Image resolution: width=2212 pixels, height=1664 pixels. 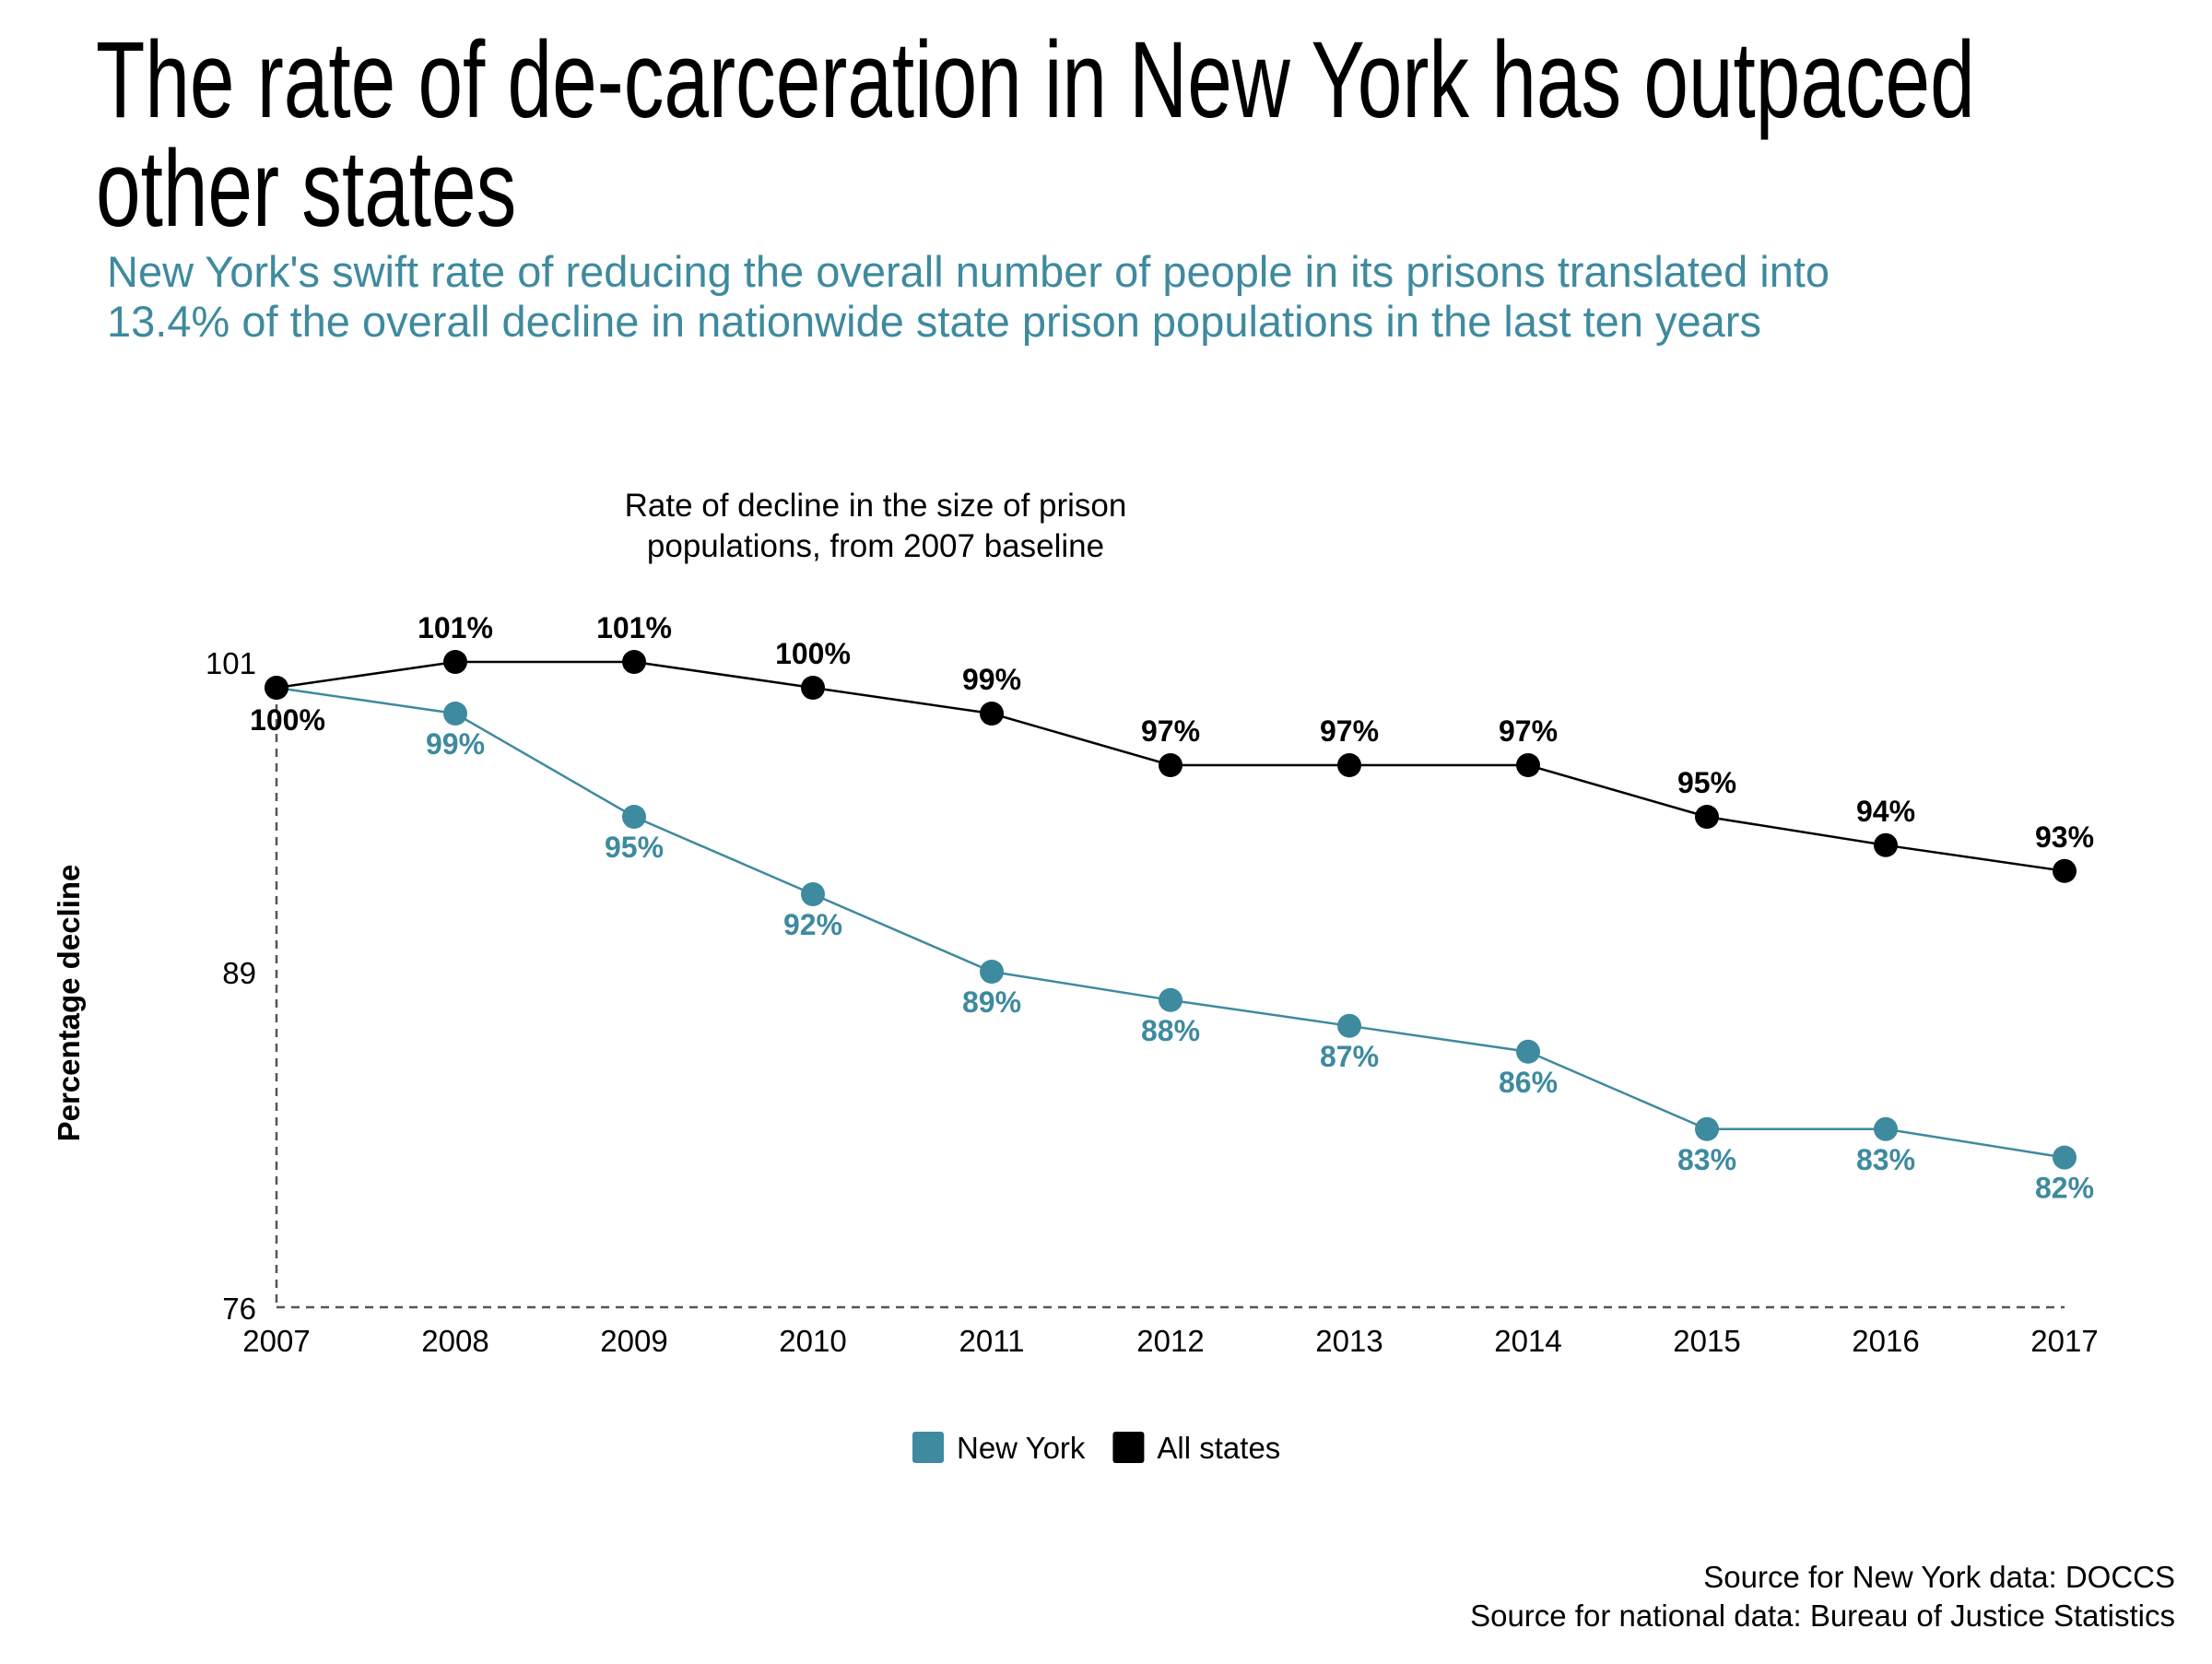 I want to click on data-point-new-york-2010, so click(x=813, y=894).